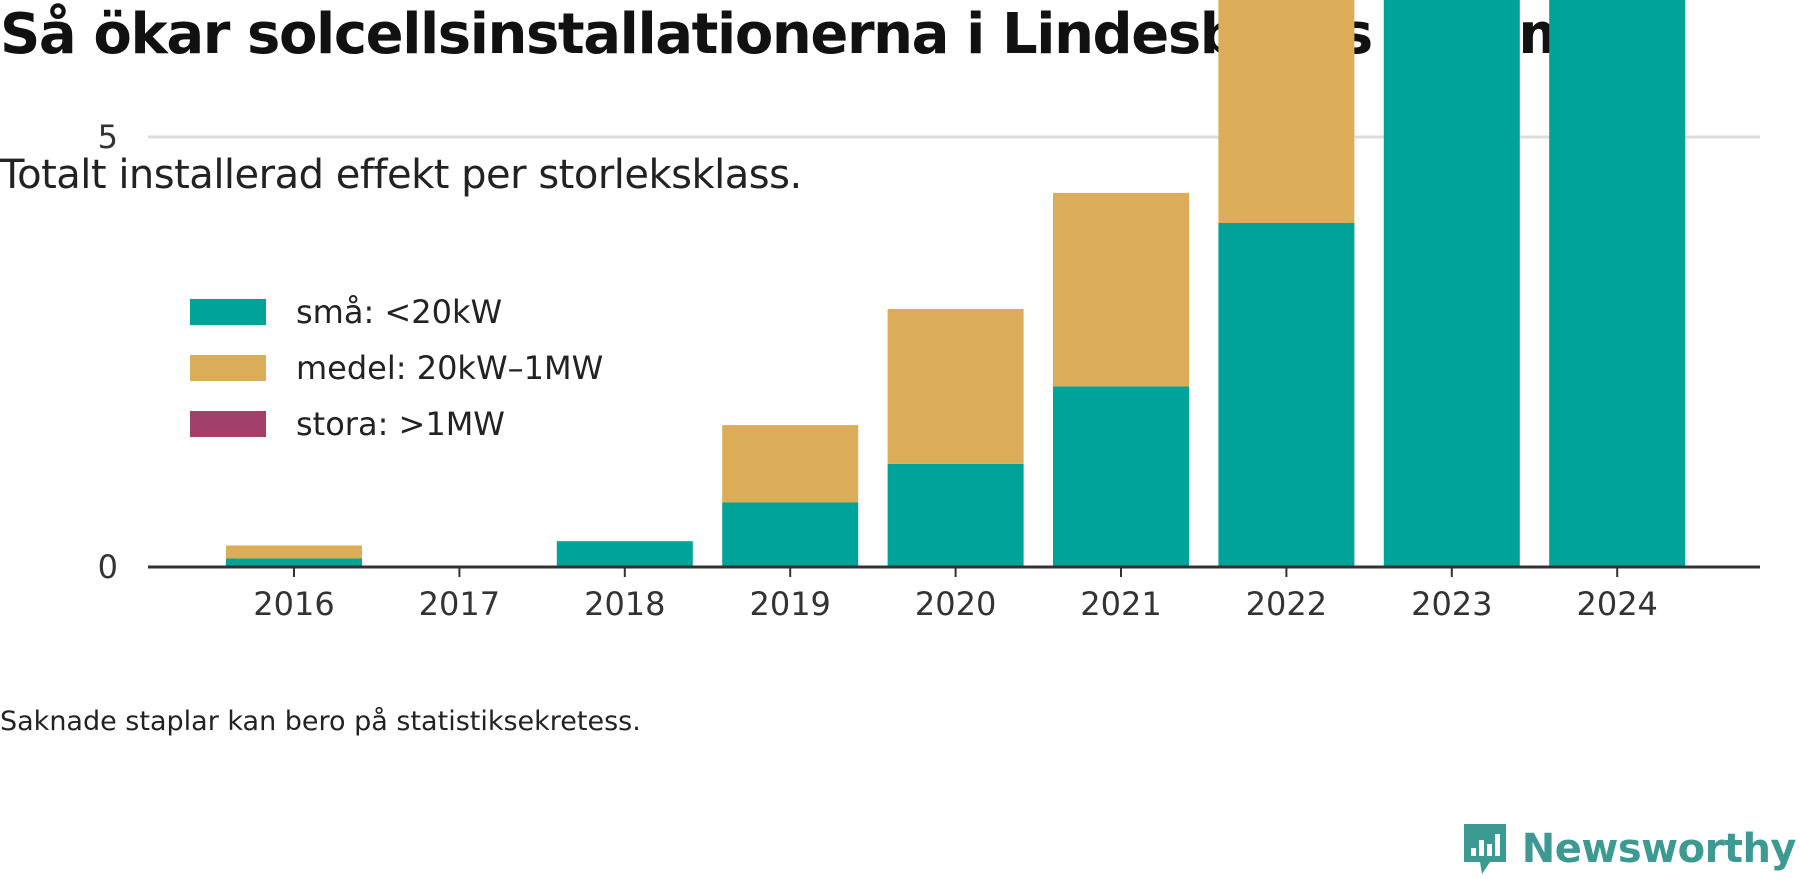  What do you see at coordinates (955, 604) in the screenshot?
I see `x-tick-label: 2020` at bounding box center [955, 604].